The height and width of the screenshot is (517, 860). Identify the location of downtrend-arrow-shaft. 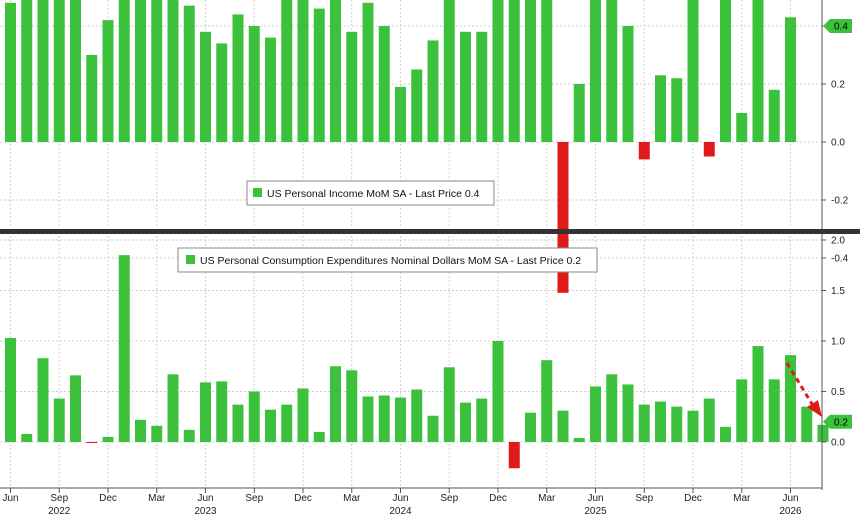
(799, 383).